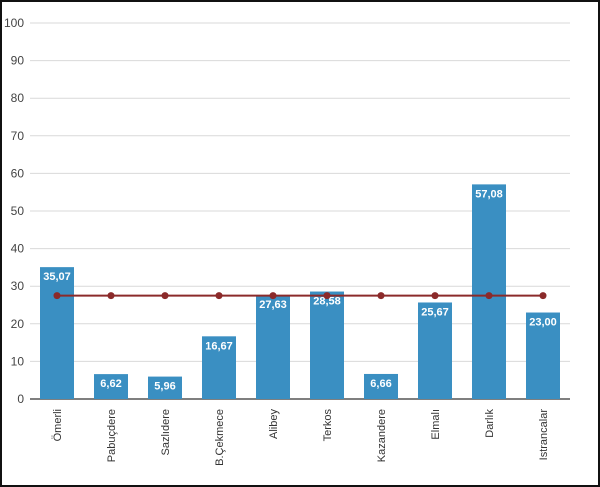 This screenshot has height=487, width=600. Describe the element at coordinates (18, 61) in the screenshot. I see `y-tick-label: 90` at that location.